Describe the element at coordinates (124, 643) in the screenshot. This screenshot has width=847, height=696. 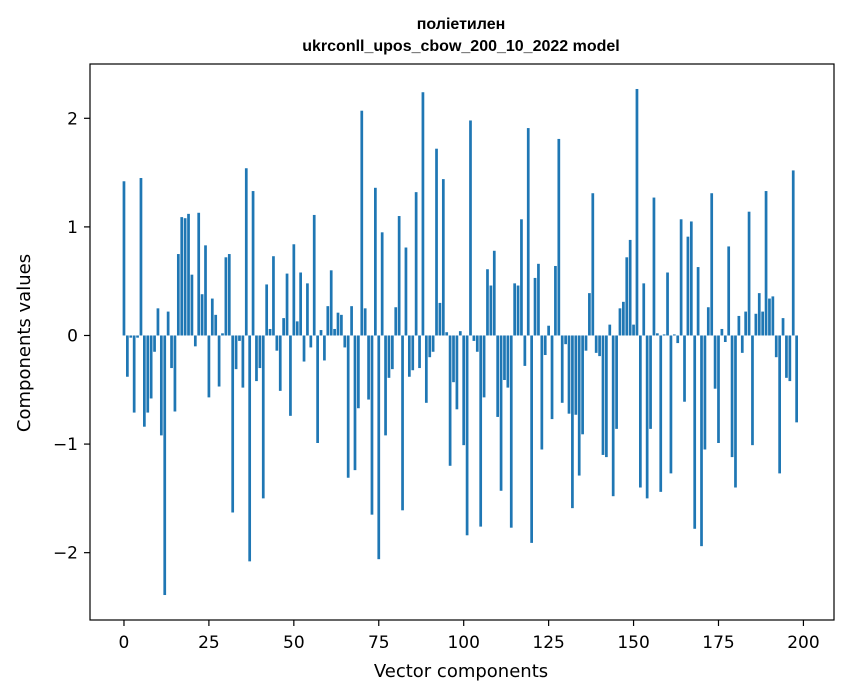
I see `x-tick-label: 0` at that location.